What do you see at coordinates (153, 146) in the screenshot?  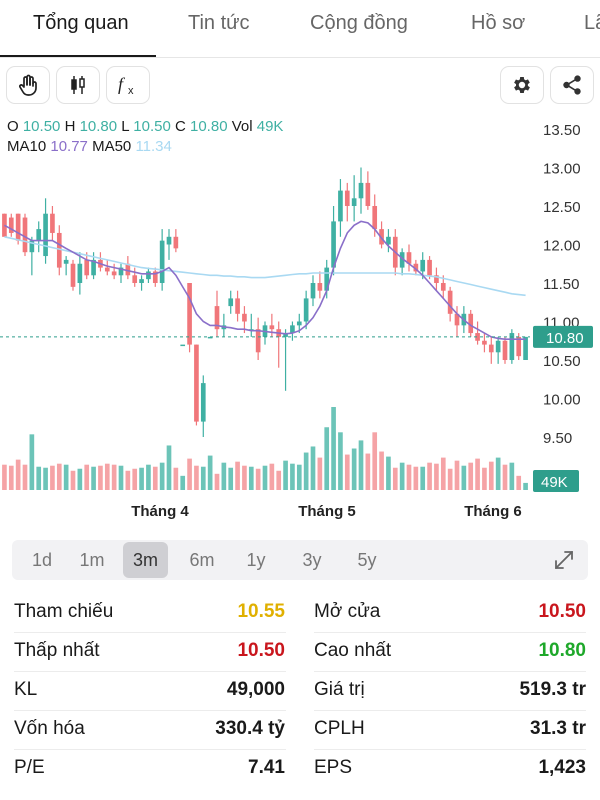 I see `ma50-value: 11.34` at bounding box center [153, 146].